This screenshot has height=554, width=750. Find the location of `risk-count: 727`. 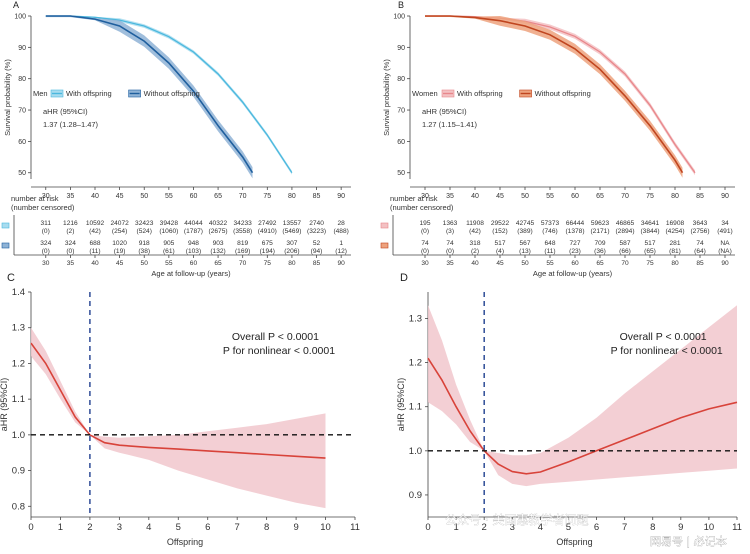

risk-count: 727 is located at coordinates (574, 243).